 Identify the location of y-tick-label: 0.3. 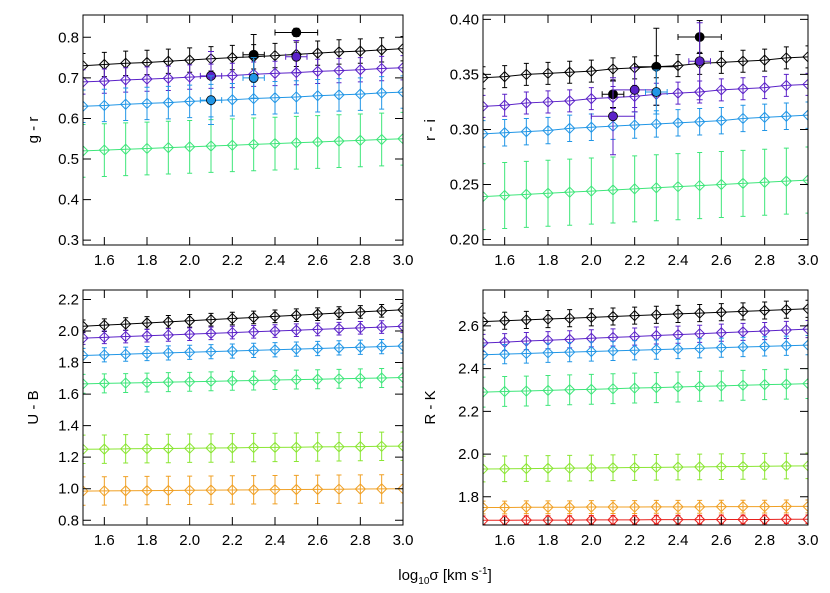
(68, 240).